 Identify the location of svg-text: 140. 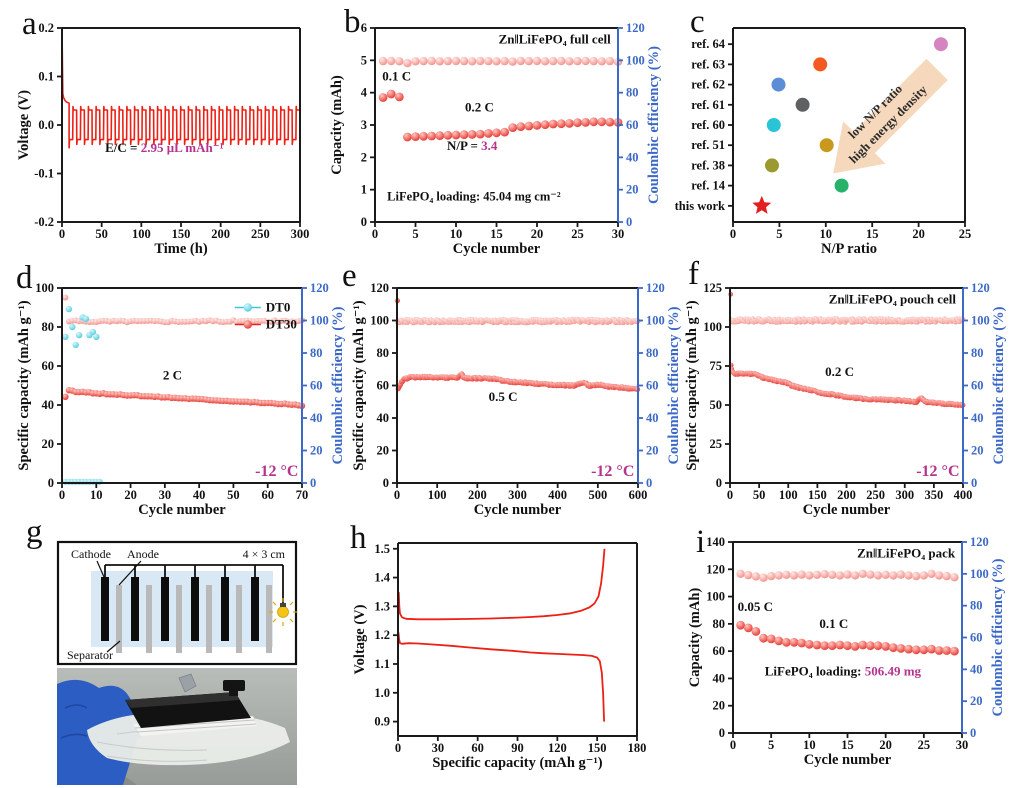
(715, 542).